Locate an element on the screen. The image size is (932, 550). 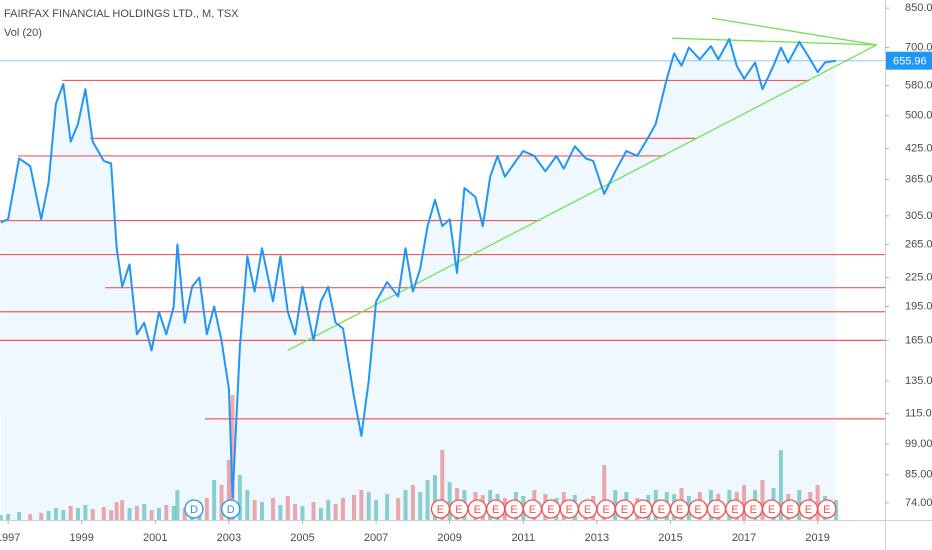
x-tick-label: 2013 is located at coordinates (597, 538).